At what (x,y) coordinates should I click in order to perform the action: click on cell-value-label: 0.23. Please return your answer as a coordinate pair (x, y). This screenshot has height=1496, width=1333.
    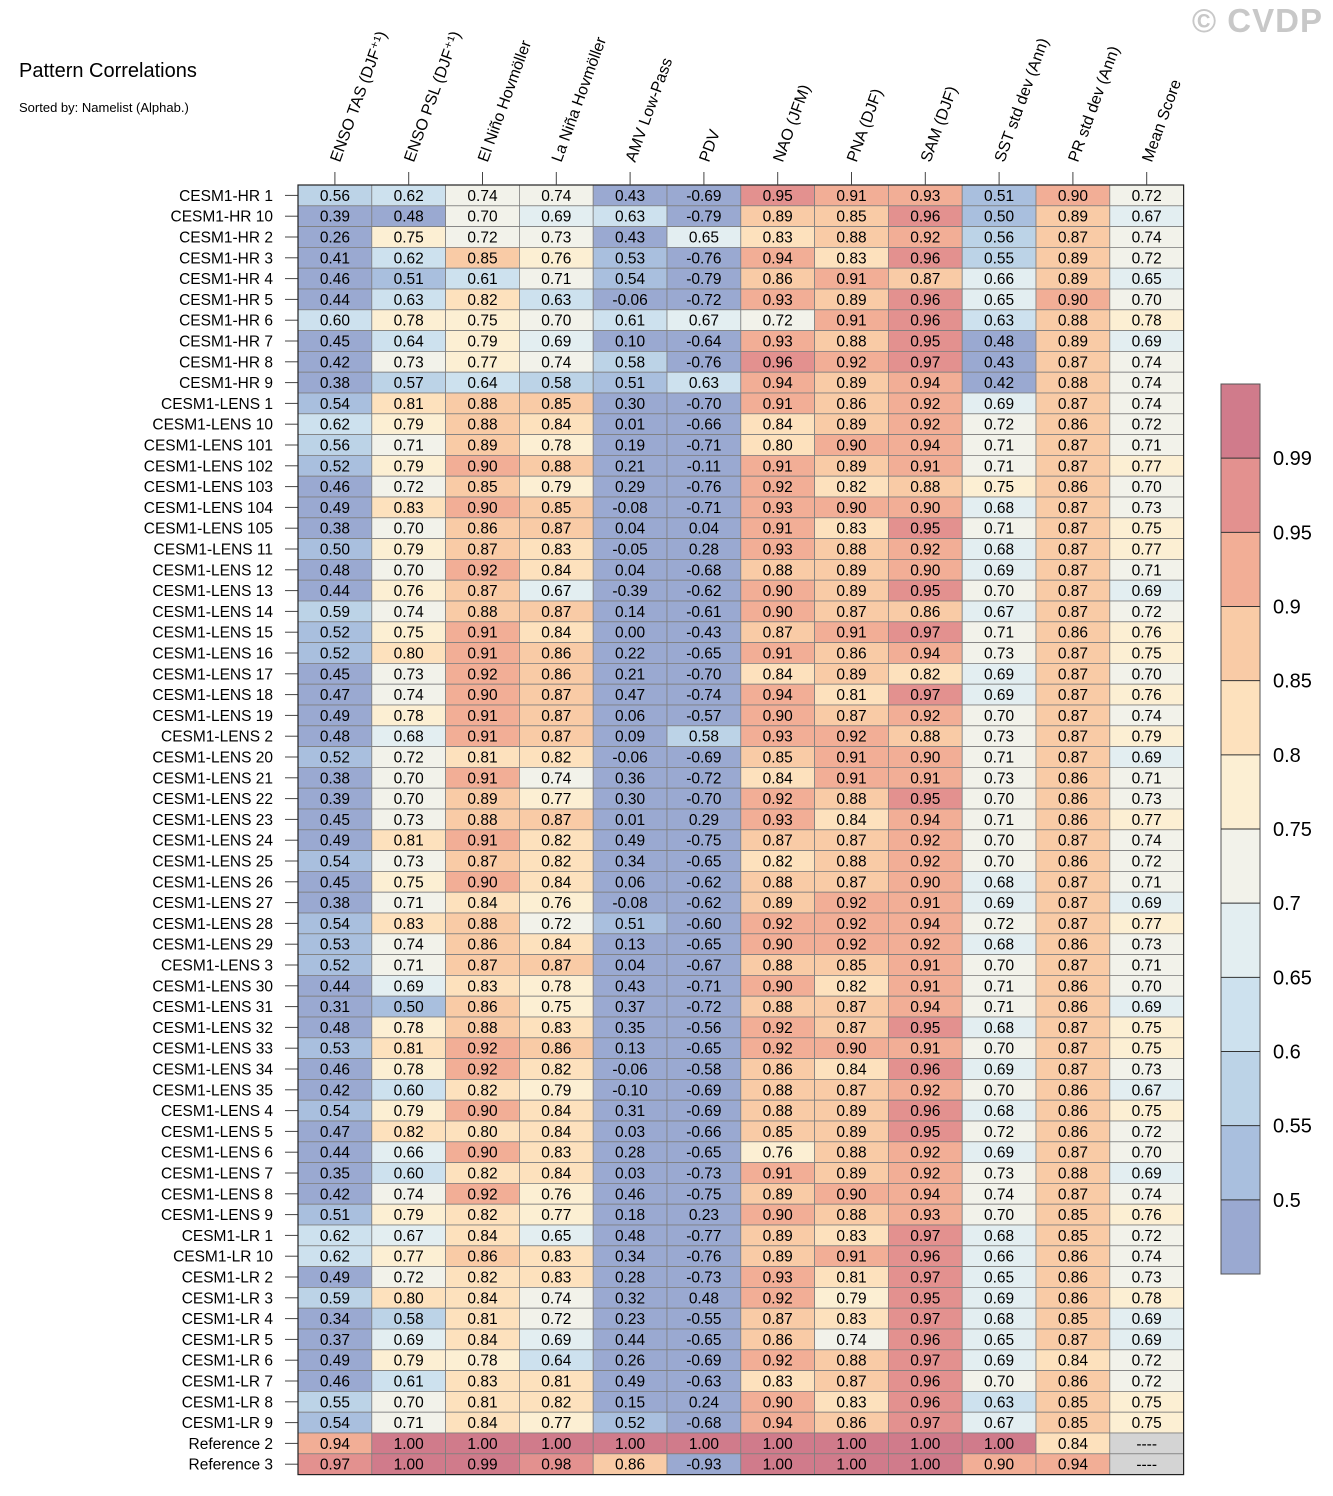
    Looking at the image, I should click on (630, 1319).